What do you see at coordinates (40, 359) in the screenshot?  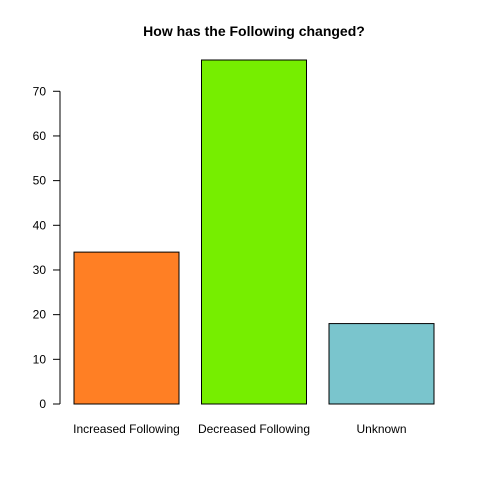 I see `y-tick-label: 10` at bounding box center [40, 359].